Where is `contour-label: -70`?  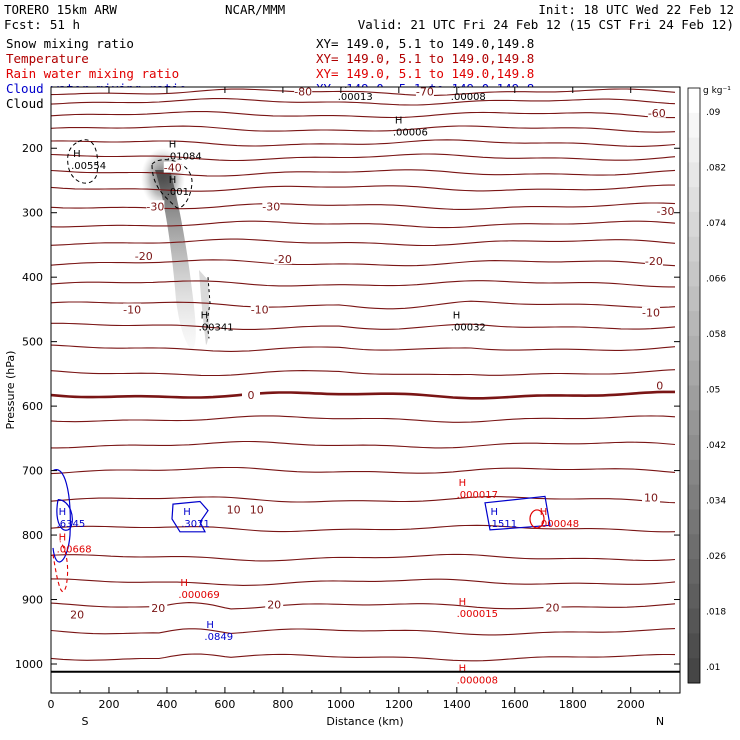
contour-label: -70 is located at coordinates (425, 92).